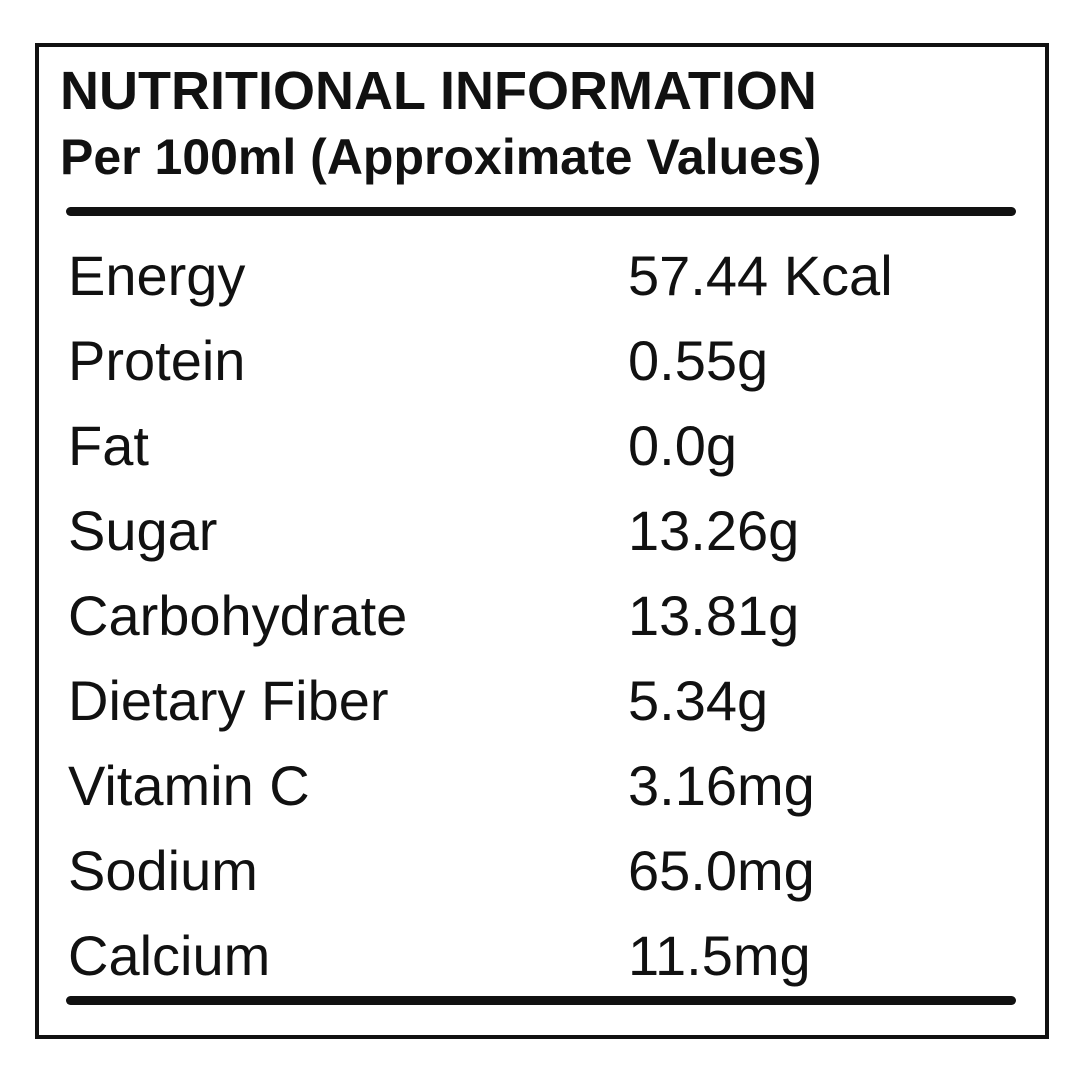 This screenshot has height=1080, width=1080. What do you see at coordinates (143, 530) in the screenshot?
I see `nutrient-name: Sugar` at bounding box center [143, 530].